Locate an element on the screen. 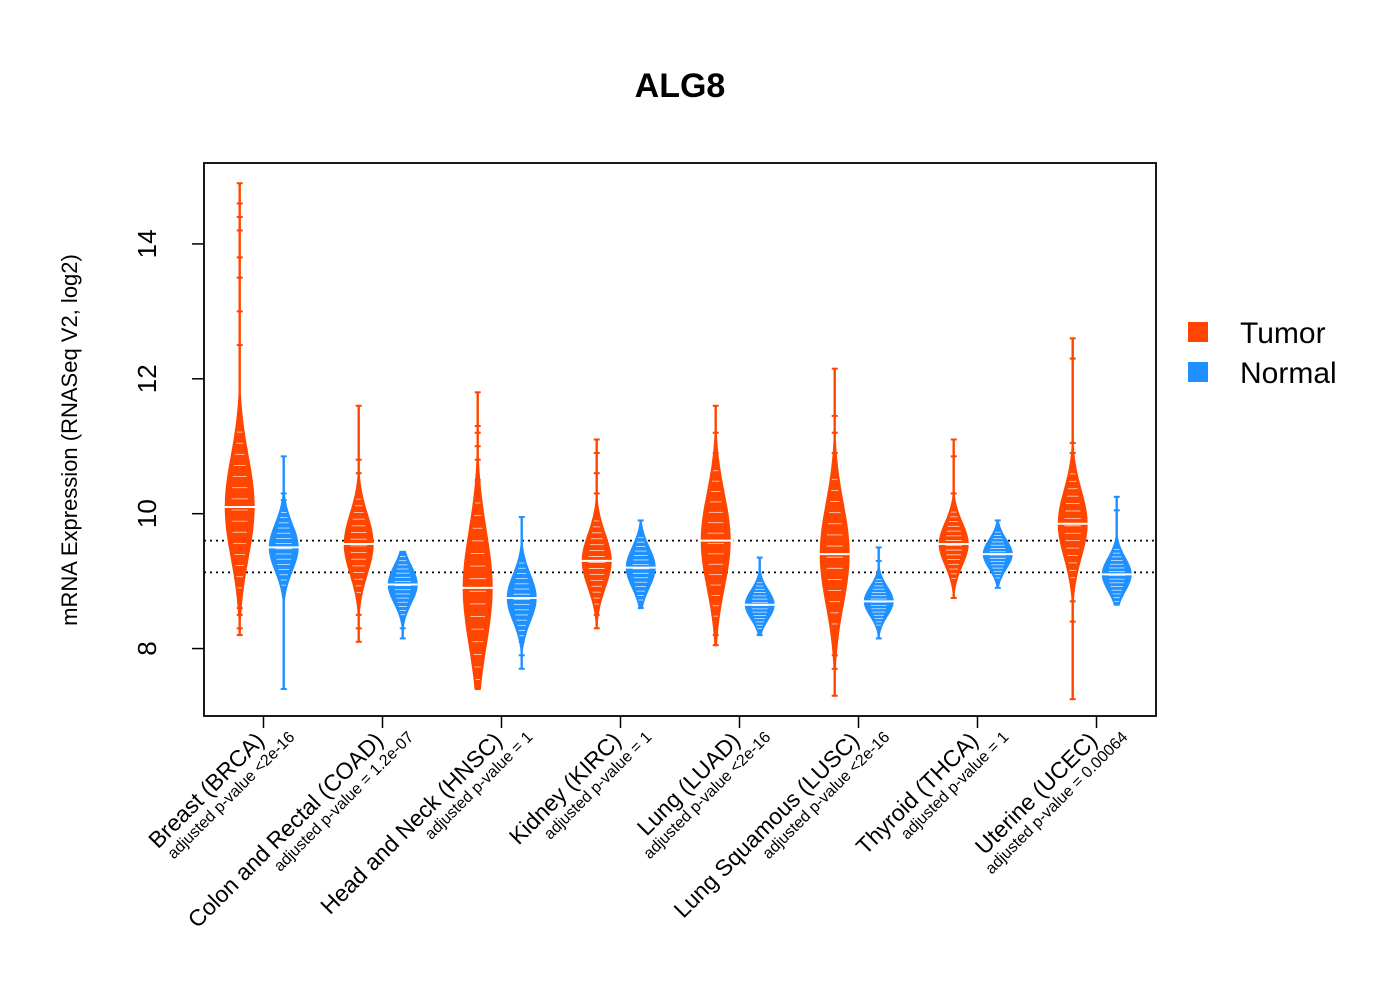 The image size is (1400, 1000). bean-tumor-lung-squamous-lusc-density is located at coordinates (834, 532).